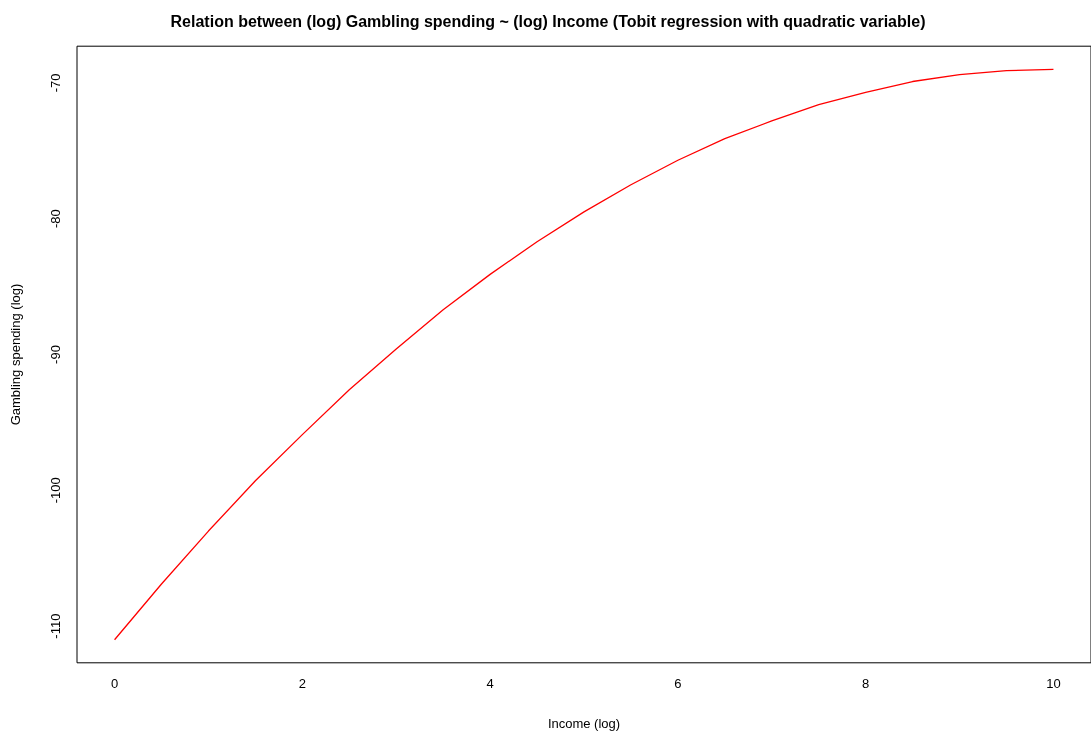  Describe the element at coordinates (302, 684) in the screenshot. I see `x-tick-label: 2` at that location.